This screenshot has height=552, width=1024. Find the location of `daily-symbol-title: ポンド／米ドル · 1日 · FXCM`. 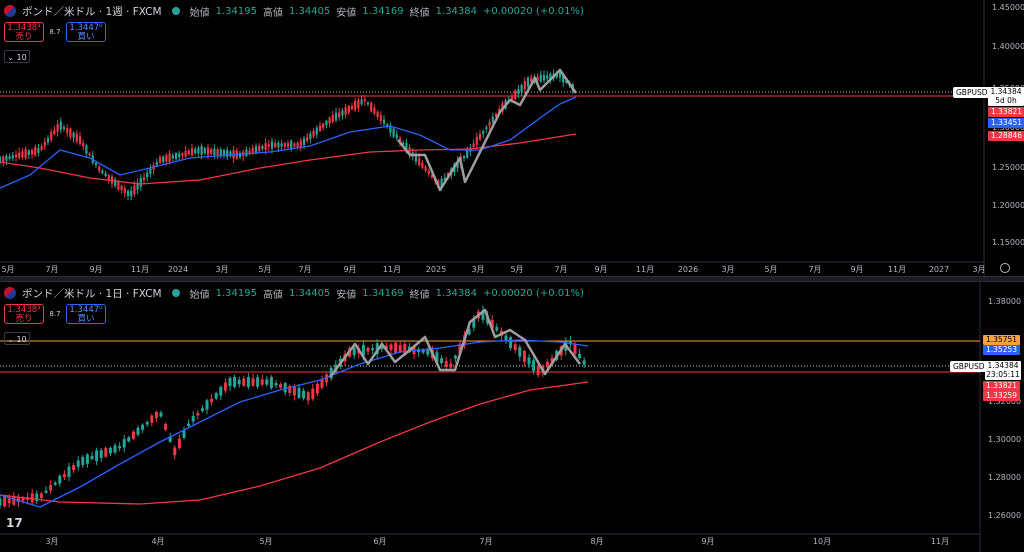

daily-symbol-title: ポンド／米ドル · 1日 · FXCM is located at coordinates (92, 293).